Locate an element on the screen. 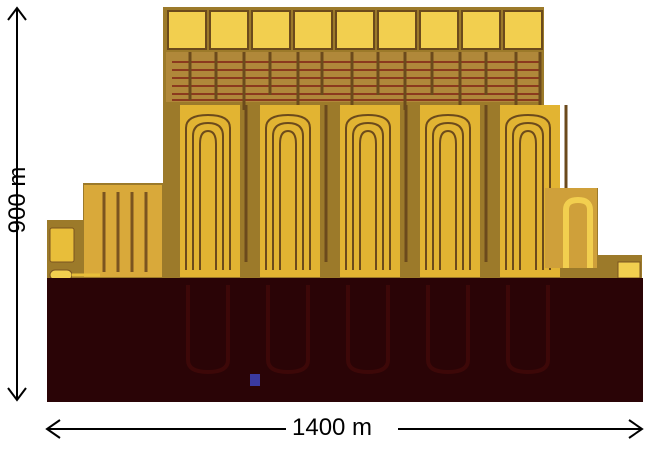  bond-pad-row is located at coordinates (355, 30).